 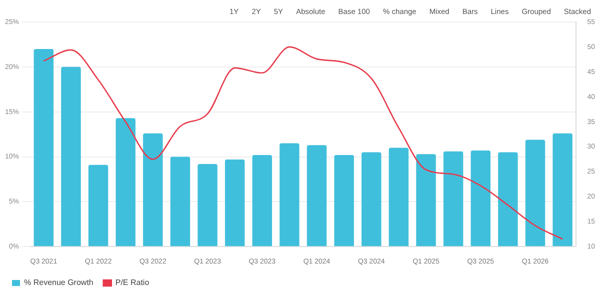 What do you see at coordinates (132, 283) in the screenshot?
I see `legend-label: P/E Ratio` at bounding box center [132, 283].